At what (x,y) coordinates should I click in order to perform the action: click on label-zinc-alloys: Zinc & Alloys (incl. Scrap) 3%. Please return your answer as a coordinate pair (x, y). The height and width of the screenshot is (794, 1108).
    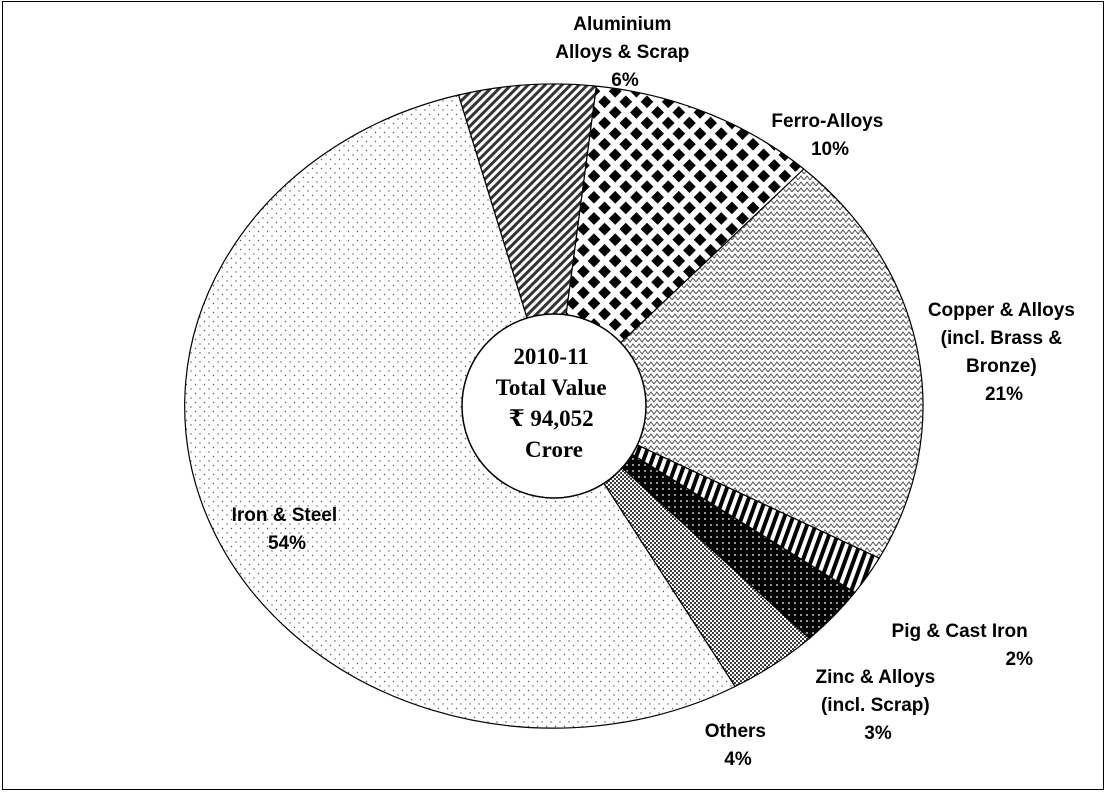
    Looking at the image, I should click on (878, 705).